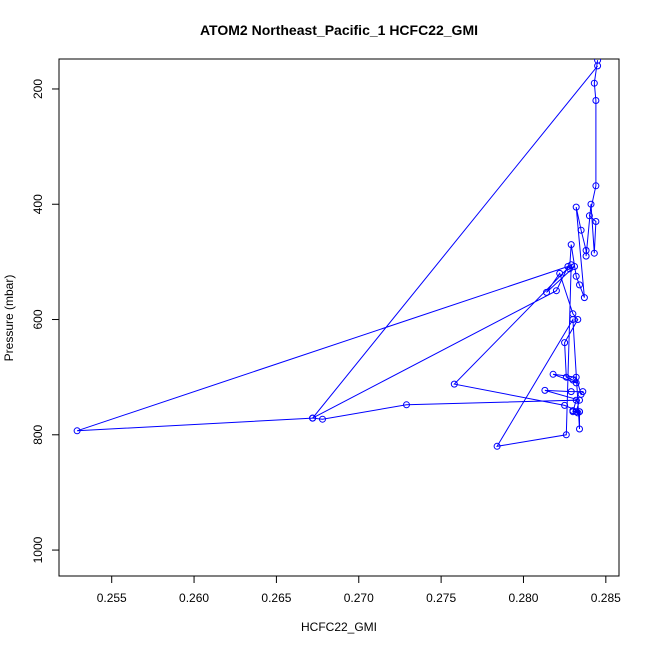 The image size is (650, 650). Describe the element at coordinates (276, 598) in the screenshot. I see `x-tick-label: 0.265` at that location.